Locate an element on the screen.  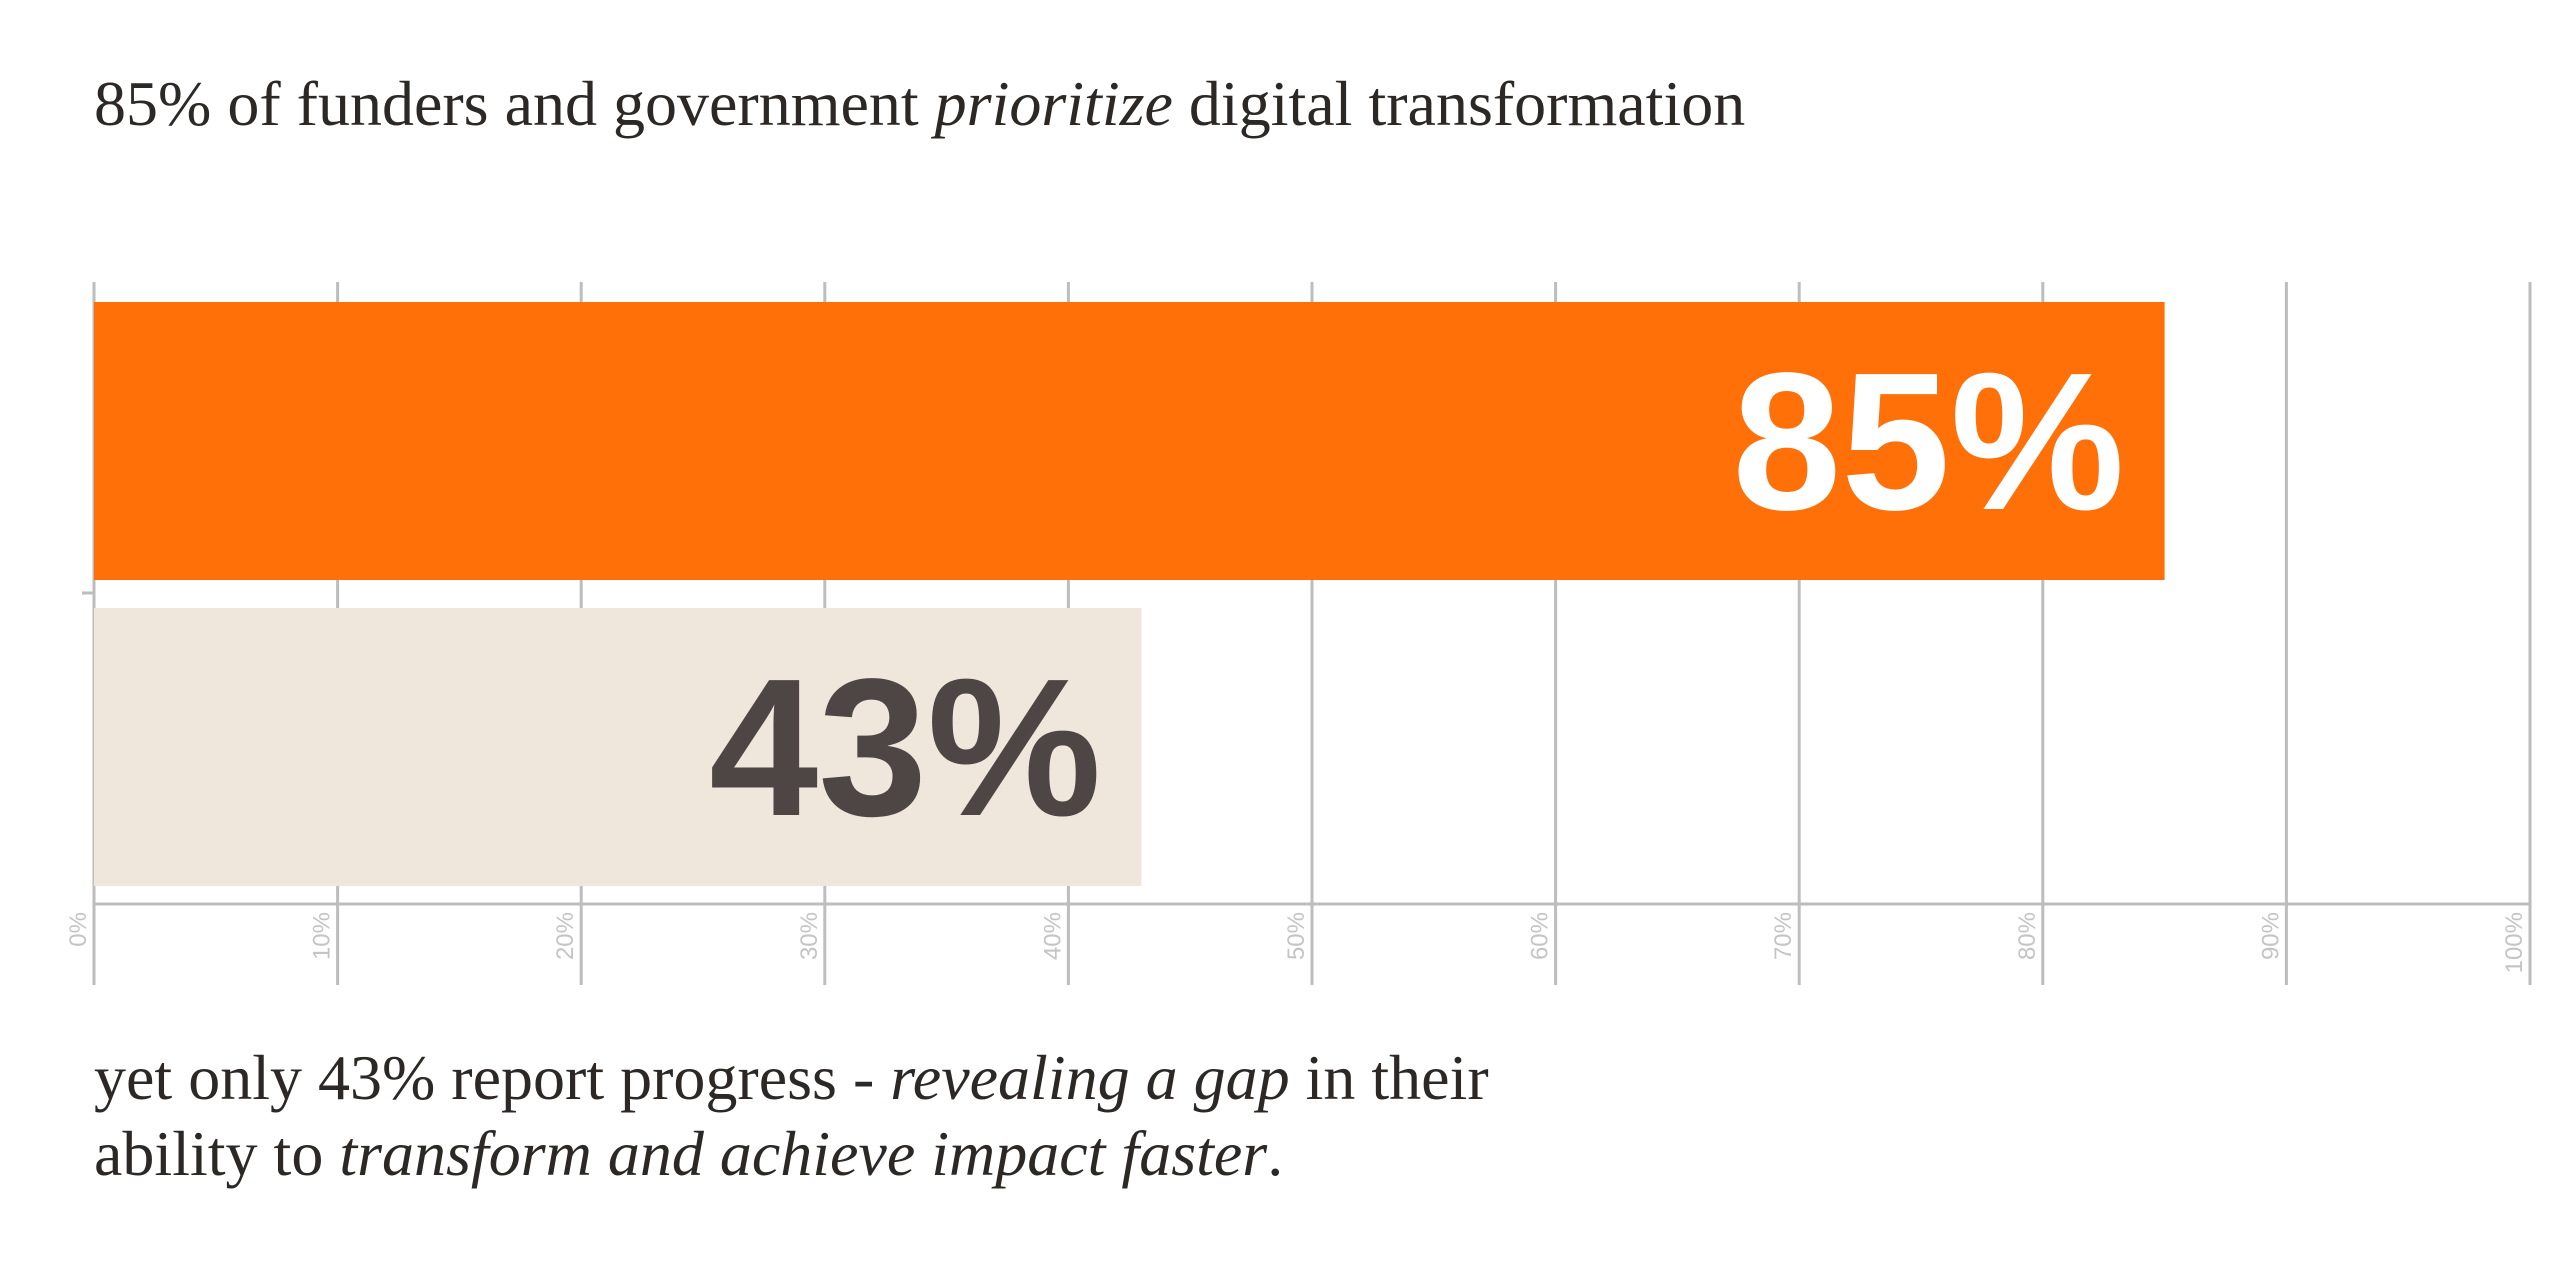
x-tick-label-10: 10% is located at coordinates (322, 936).